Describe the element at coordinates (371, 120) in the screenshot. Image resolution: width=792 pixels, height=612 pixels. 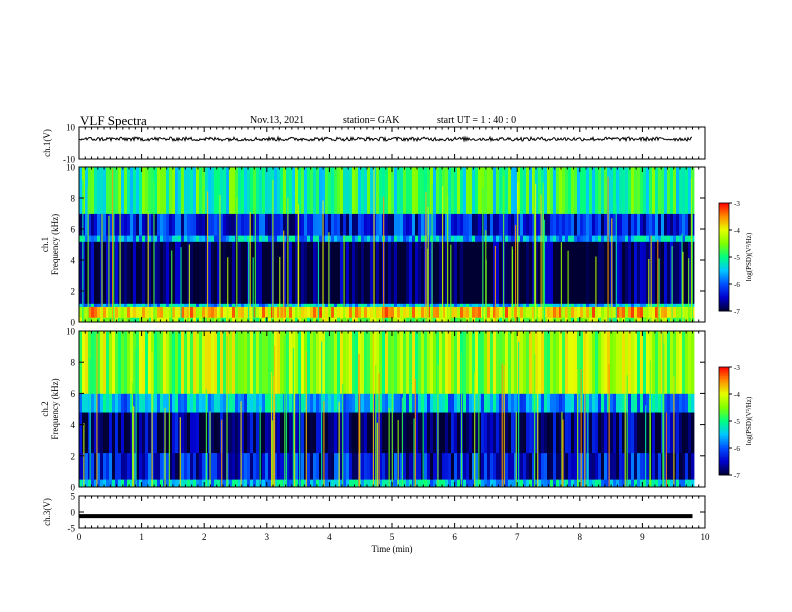
I see `station-label: station= GAK` at that location.